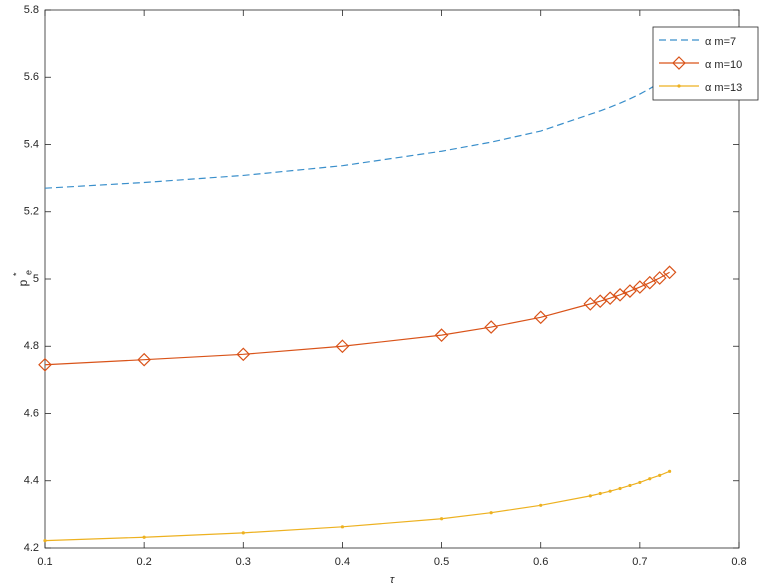 The width and height of the screenshot is (765, 588). Describe the element at coordinates (31, 413) in the screenshot. I see `y-tick-label: 4.6` at that location.